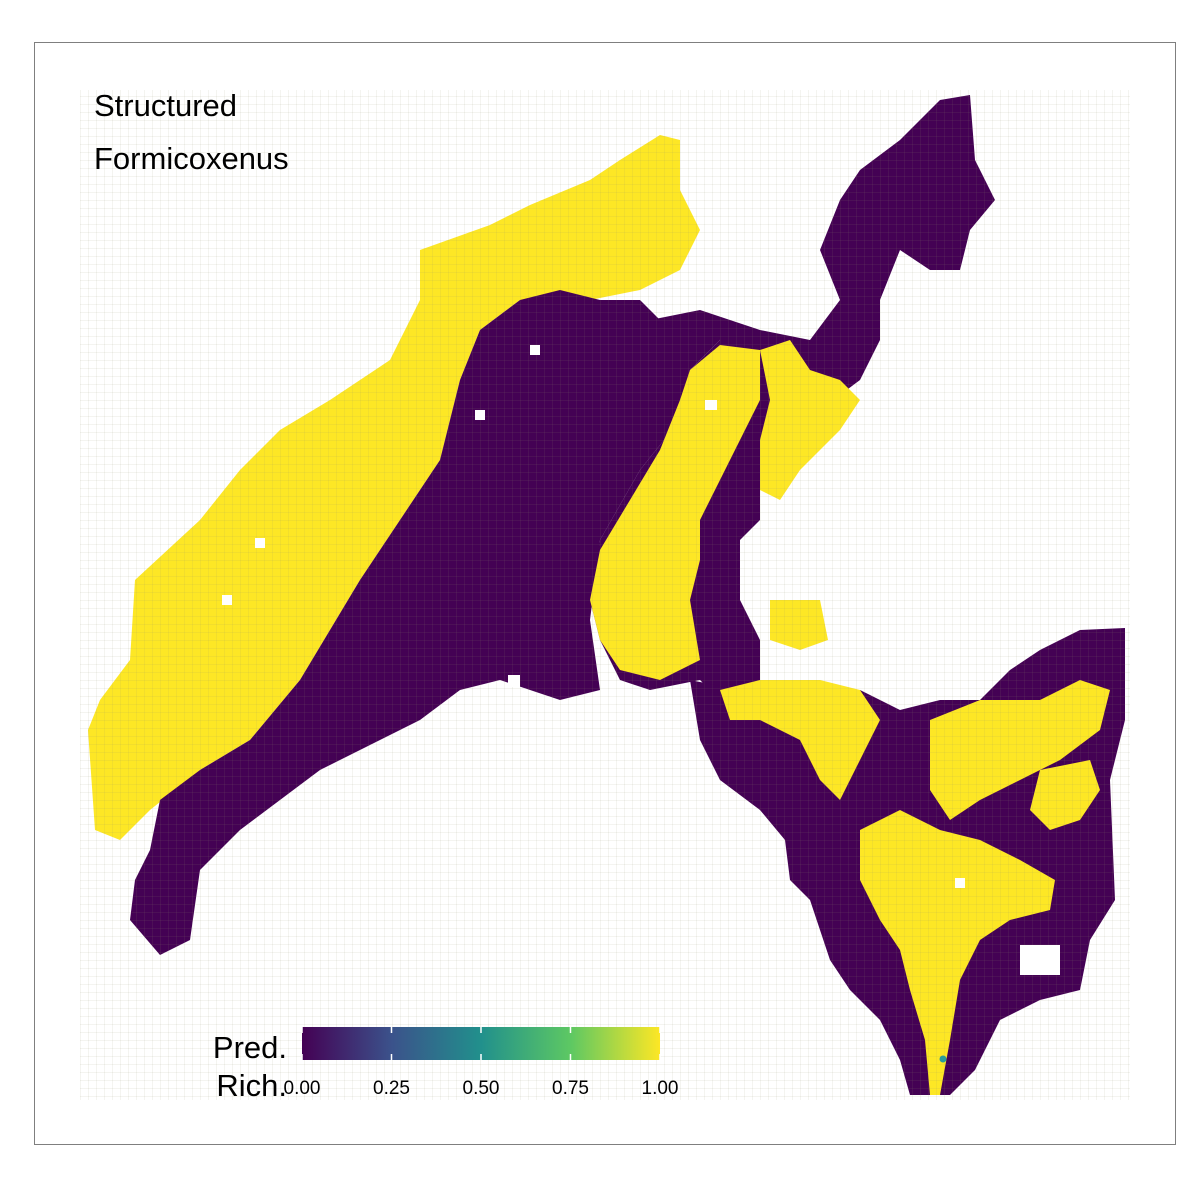  Describe the element at coordinates (251, 1085) in the screenshot. I see `legend-title-line2: Rich.` at that location.